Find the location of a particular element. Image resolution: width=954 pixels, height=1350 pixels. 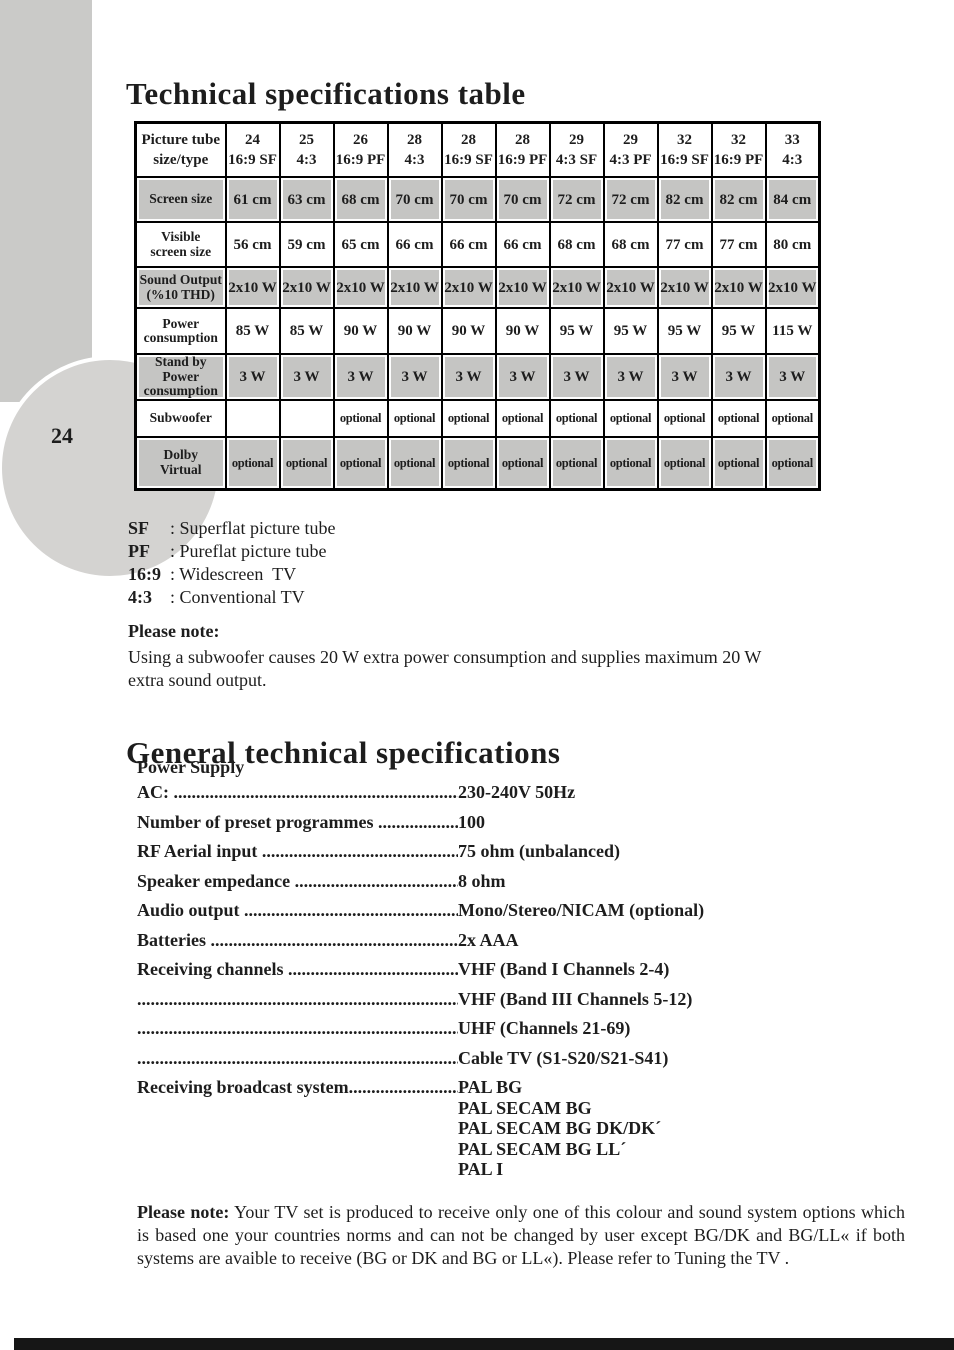

section-title: General technical specifications is located at coordinates (343, 752).